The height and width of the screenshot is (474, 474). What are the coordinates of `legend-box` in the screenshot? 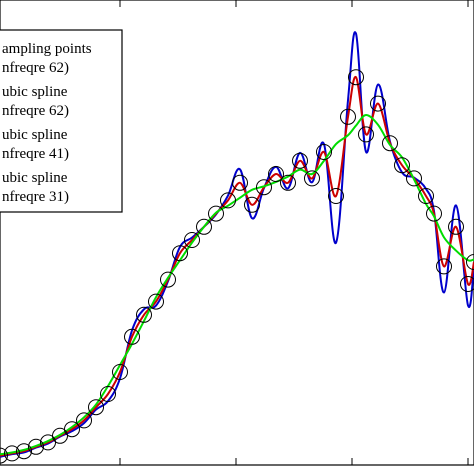 It's located at (61, 121).